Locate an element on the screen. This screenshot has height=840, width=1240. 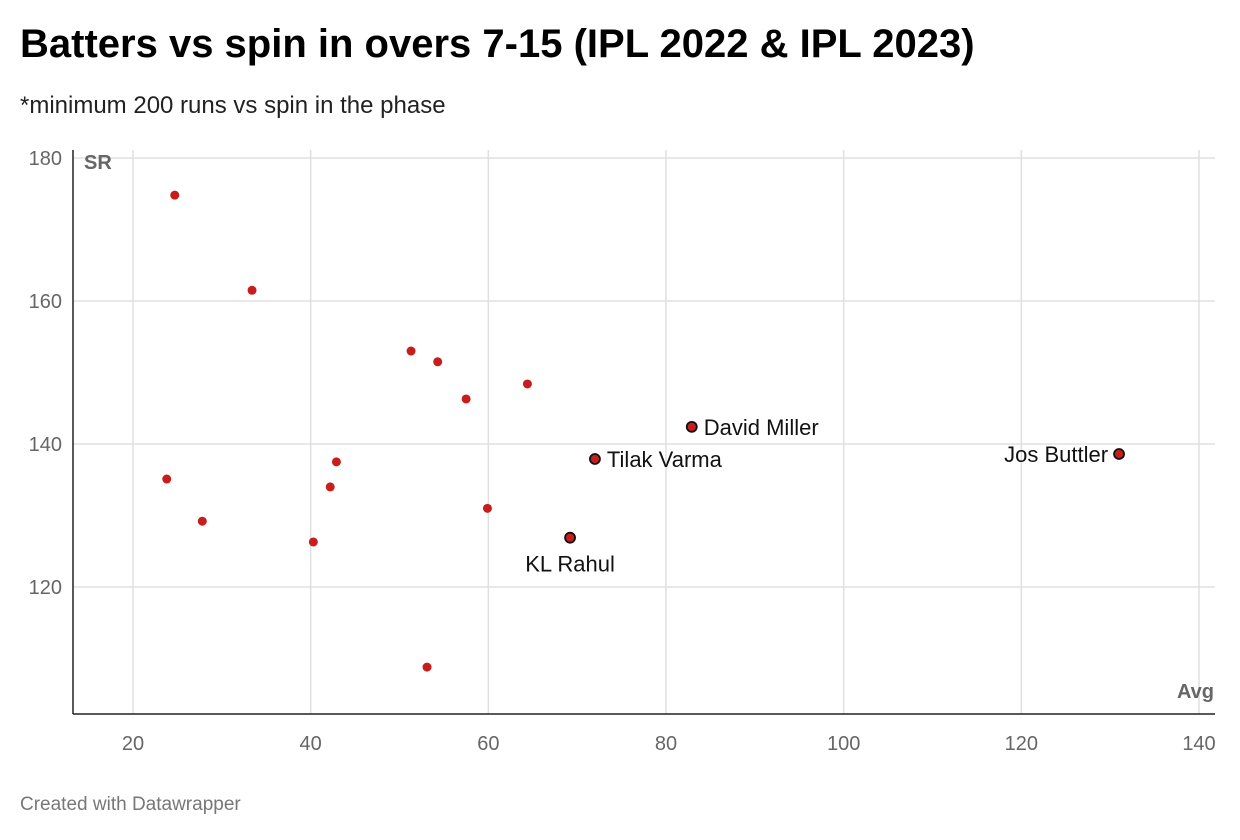
x-tick-label: 60 is located at coordinates (488, 744).